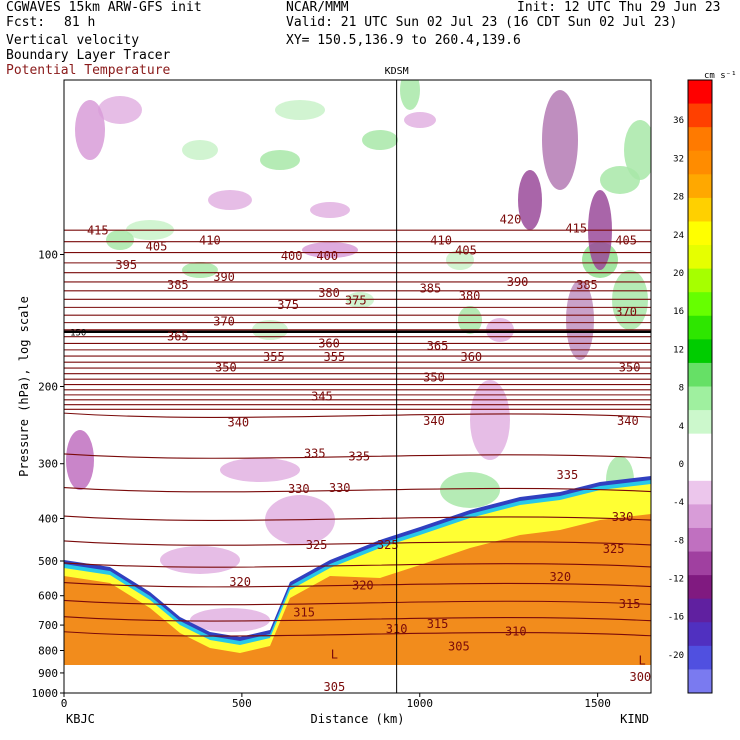  Describe the element at coordinates (678, 503) in the screenshot. I see `colorbar-tick-label: -4` at that location.